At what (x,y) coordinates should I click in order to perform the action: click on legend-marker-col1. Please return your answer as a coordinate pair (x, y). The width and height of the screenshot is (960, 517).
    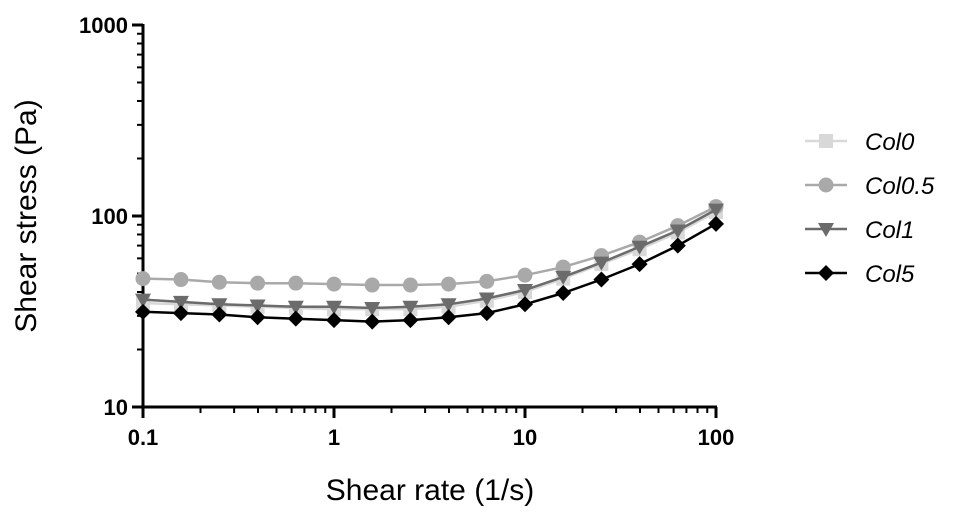
    Looking at the image, I should click on (826, 230).